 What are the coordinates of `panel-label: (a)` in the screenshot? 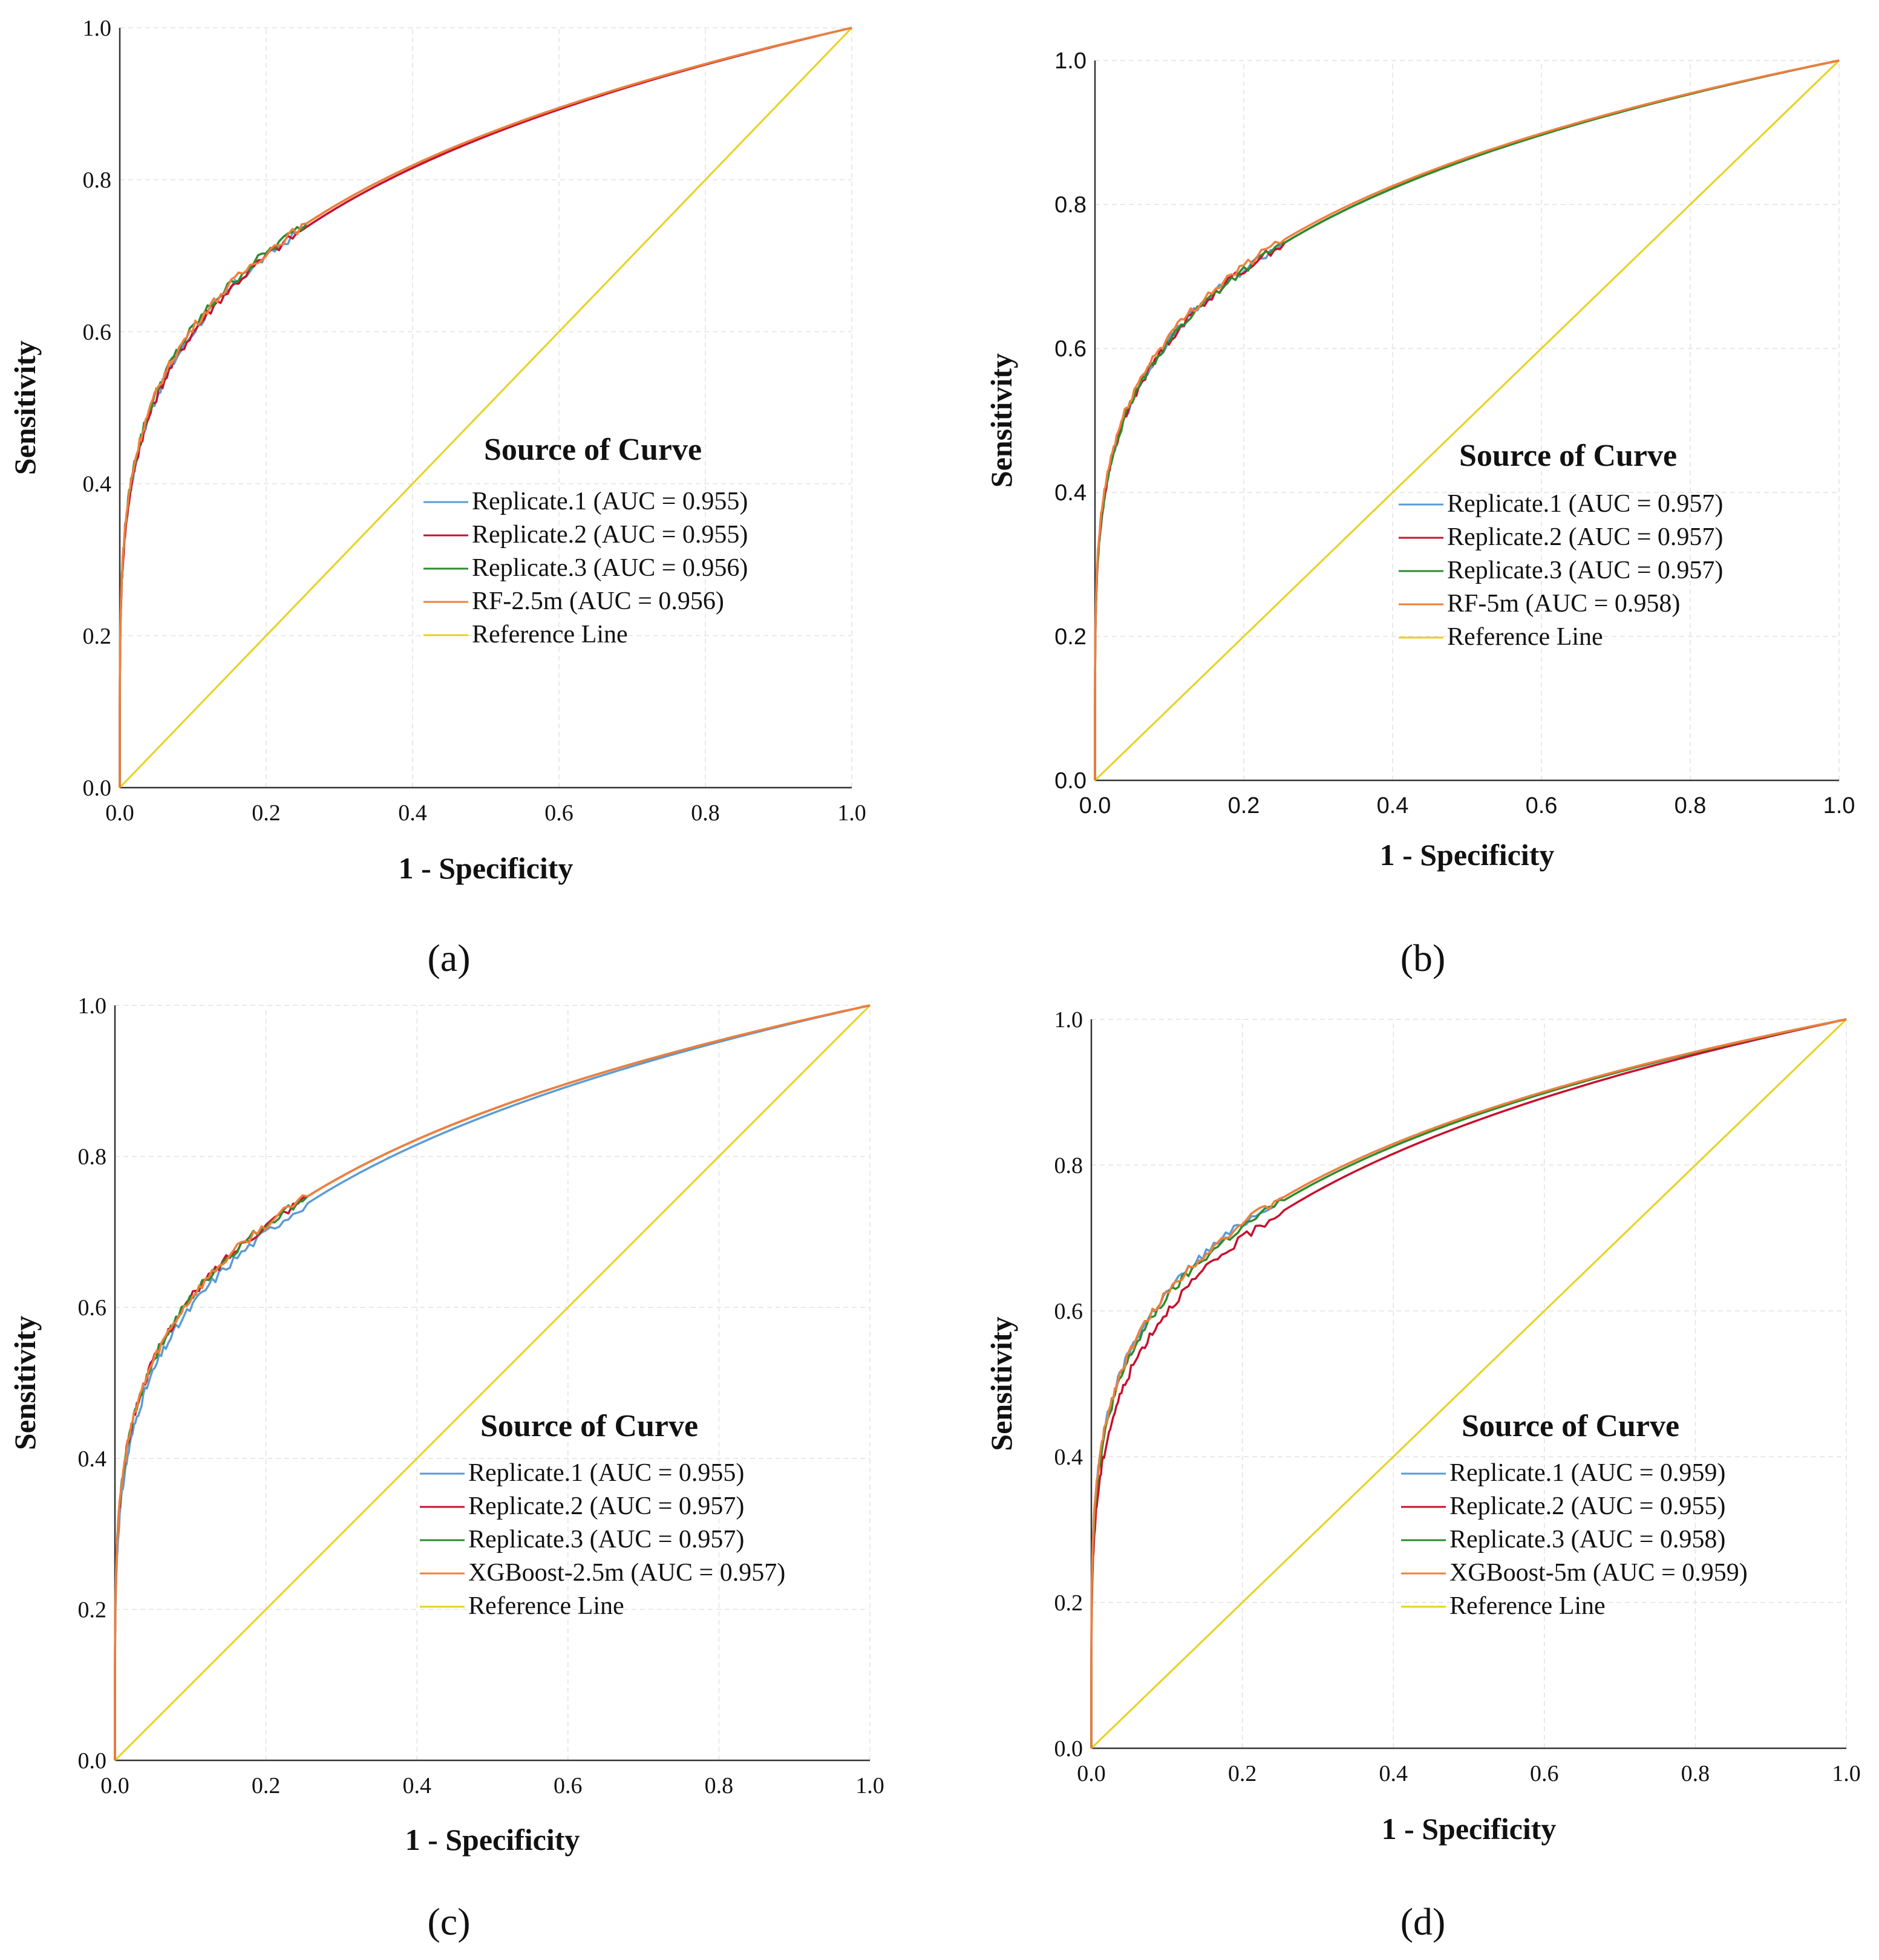 It's located at (449, 958).